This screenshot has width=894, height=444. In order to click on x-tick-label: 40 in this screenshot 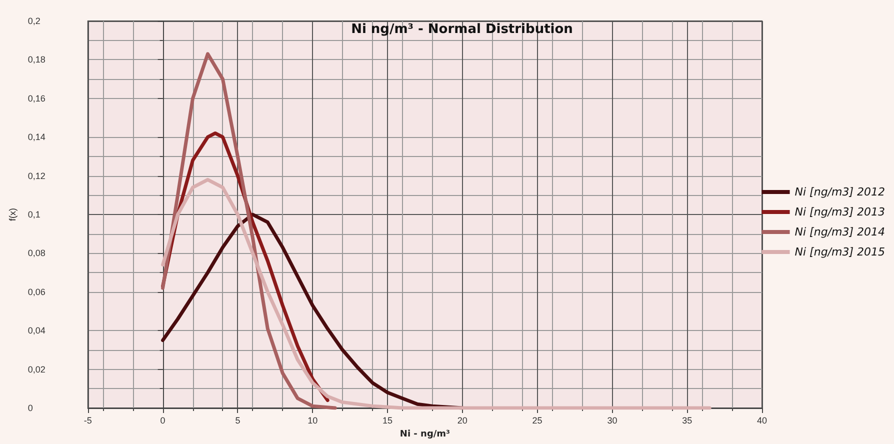, I will do `click(762, 421)`.